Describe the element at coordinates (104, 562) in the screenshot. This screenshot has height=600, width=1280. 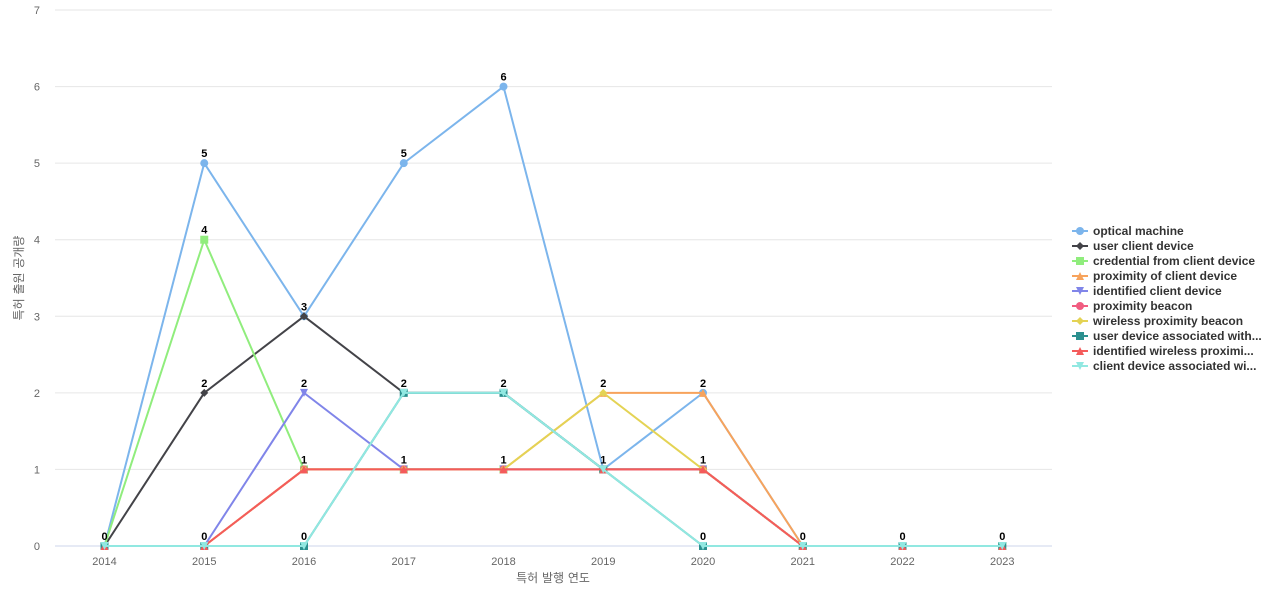
I see `x-tick-label: 2014` at that location.